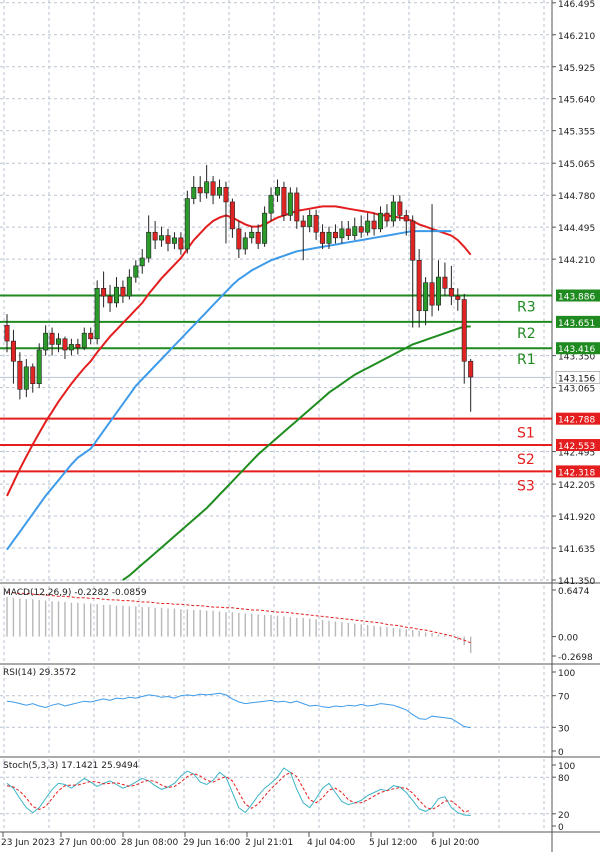 The image size is (600, 856). Describe the element at coordinates (576, 447) in the screenshot. I see `level-price-label-s2: 142.553` at that location.